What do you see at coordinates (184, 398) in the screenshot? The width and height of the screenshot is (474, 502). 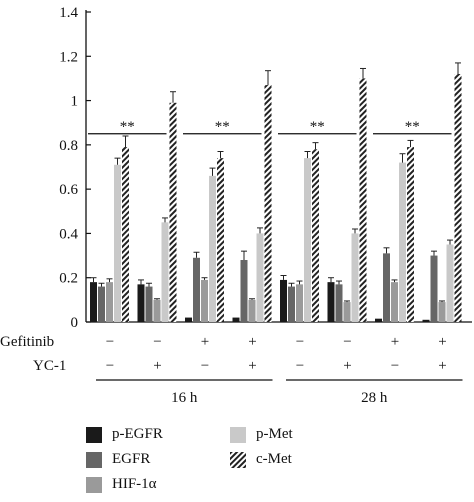 I see `time-label-16h: 16 h` at bounding box center [184, 398].